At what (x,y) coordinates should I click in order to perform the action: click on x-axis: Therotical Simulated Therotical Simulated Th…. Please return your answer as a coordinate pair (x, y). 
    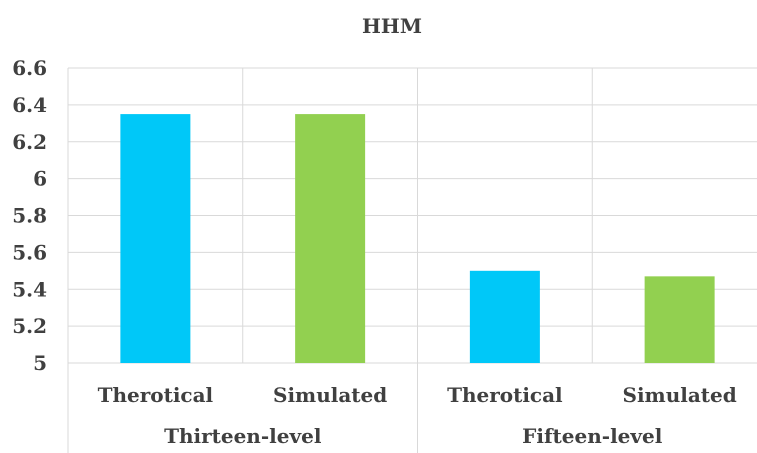
    Looking at the image, I should click on (417, 415).